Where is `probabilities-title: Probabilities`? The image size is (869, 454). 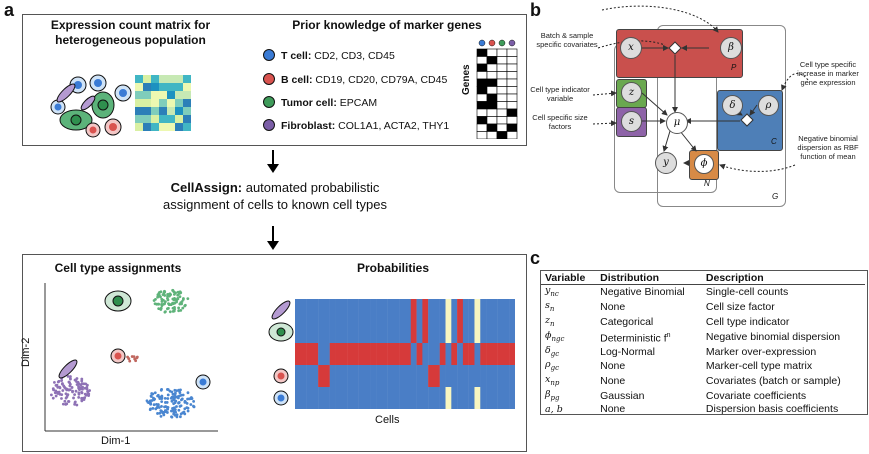 probabilities-title: Probabilities is located at coordinates (393, 268).